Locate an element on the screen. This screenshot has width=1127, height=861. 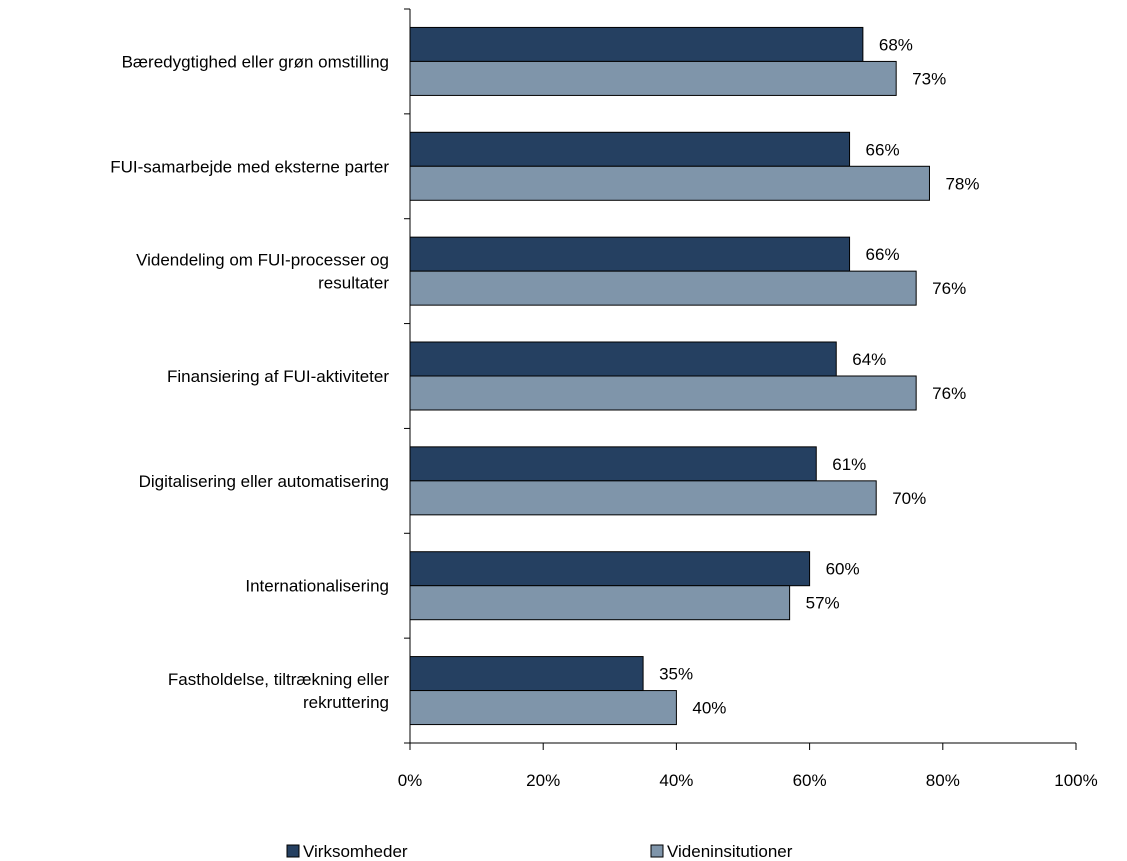
legend-label: Videninsitutioner is located at coordinates (730, 851).